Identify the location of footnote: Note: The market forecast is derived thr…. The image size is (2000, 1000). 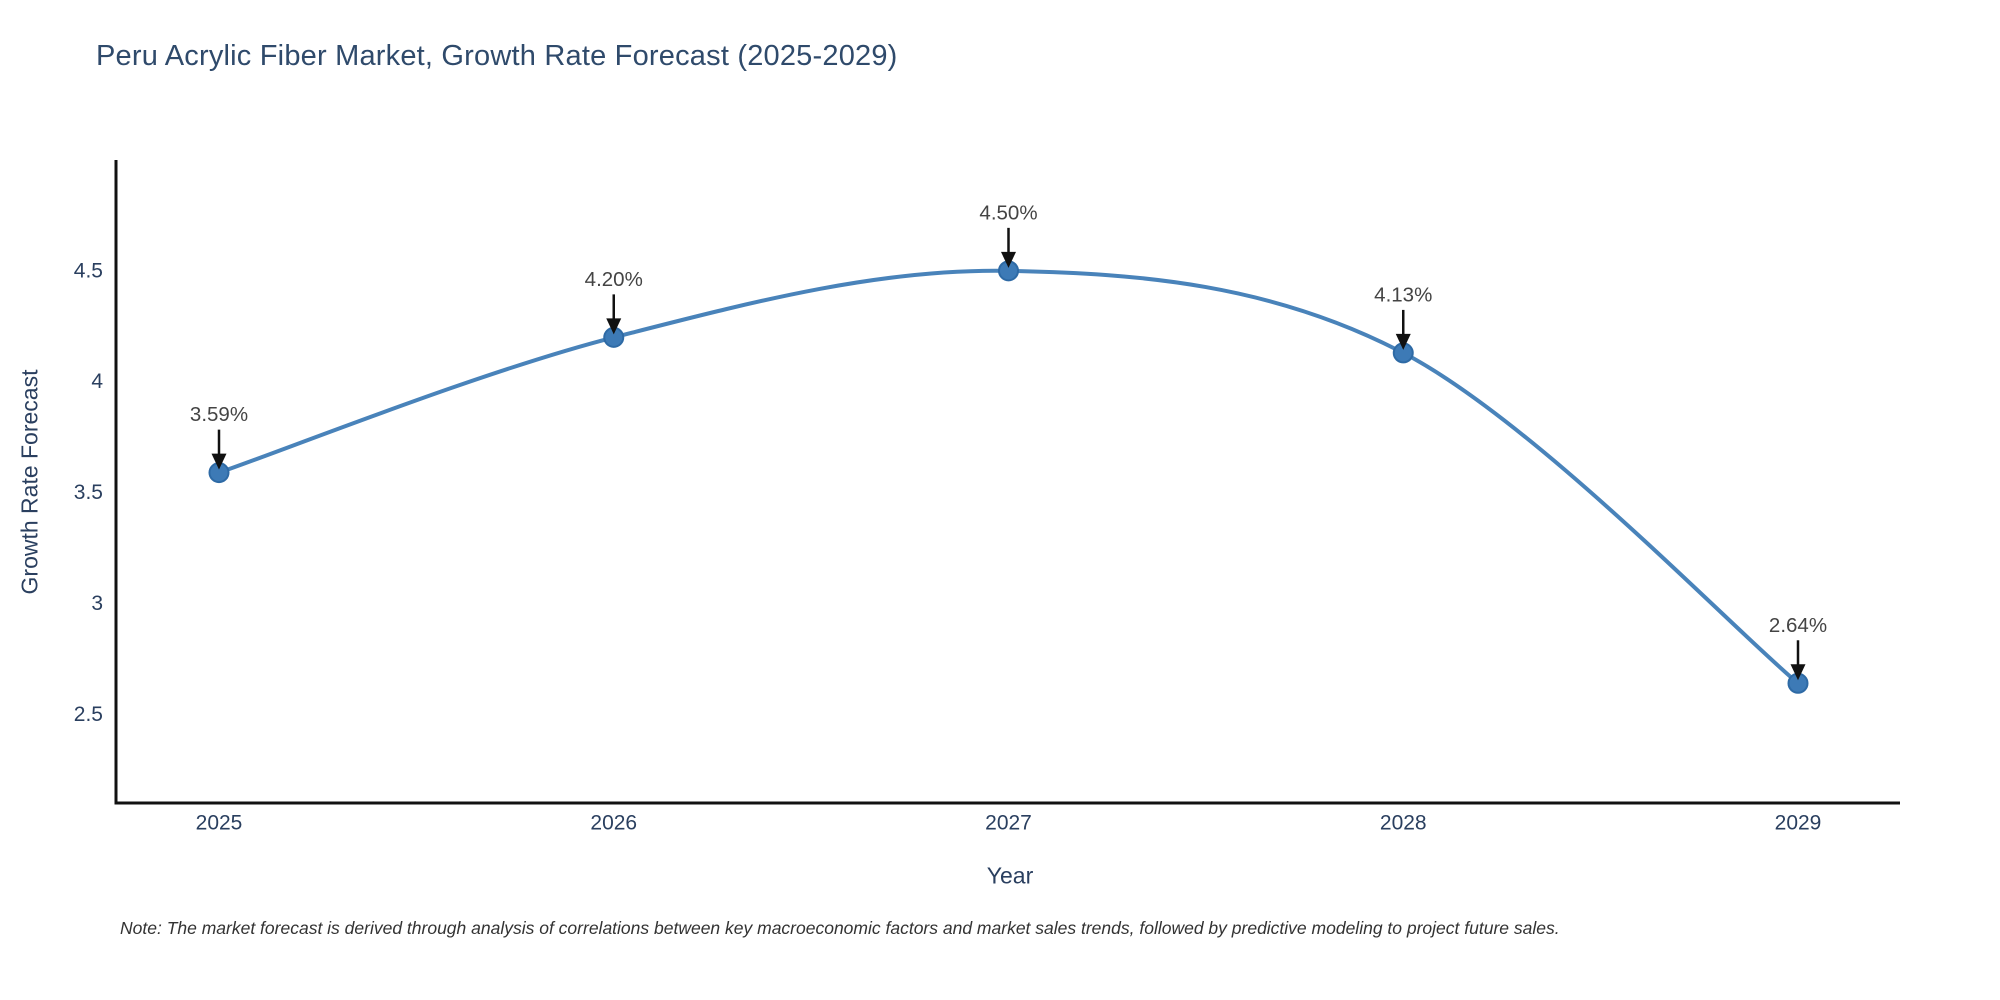
(840, 928).